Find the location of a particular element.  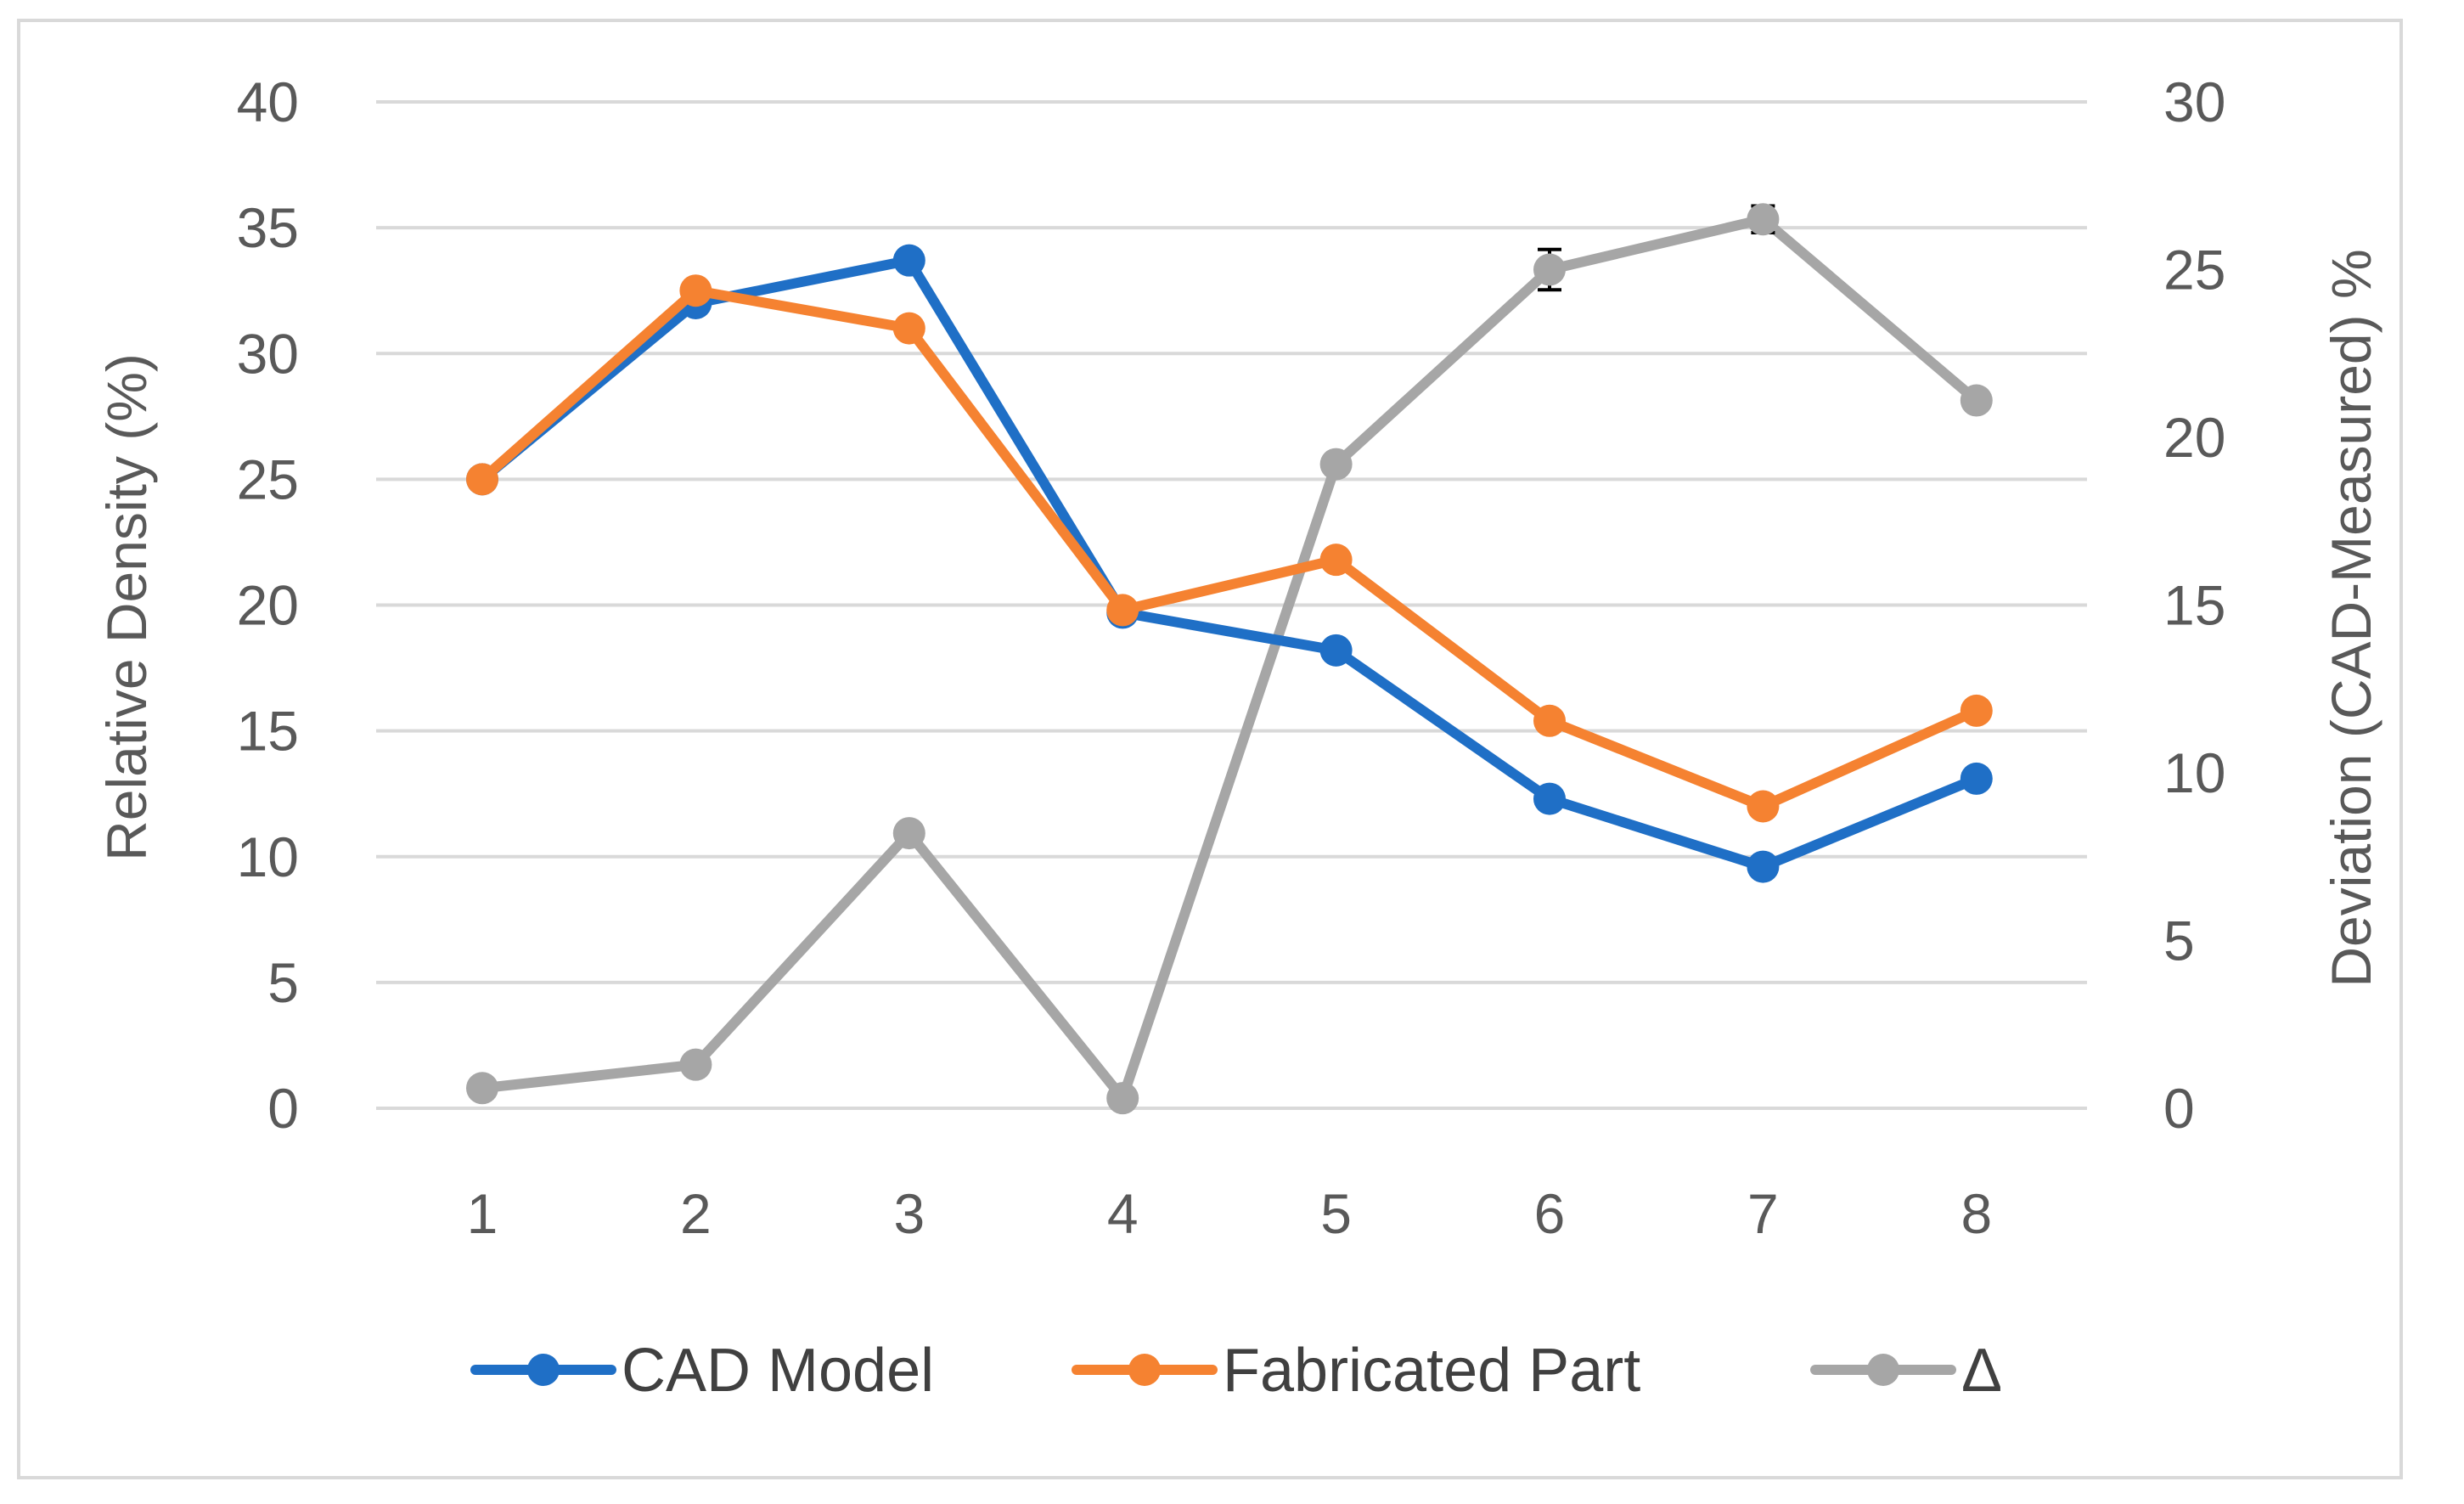

left-axis-title: Relative Density (%) is located at coordinates (126, 607).